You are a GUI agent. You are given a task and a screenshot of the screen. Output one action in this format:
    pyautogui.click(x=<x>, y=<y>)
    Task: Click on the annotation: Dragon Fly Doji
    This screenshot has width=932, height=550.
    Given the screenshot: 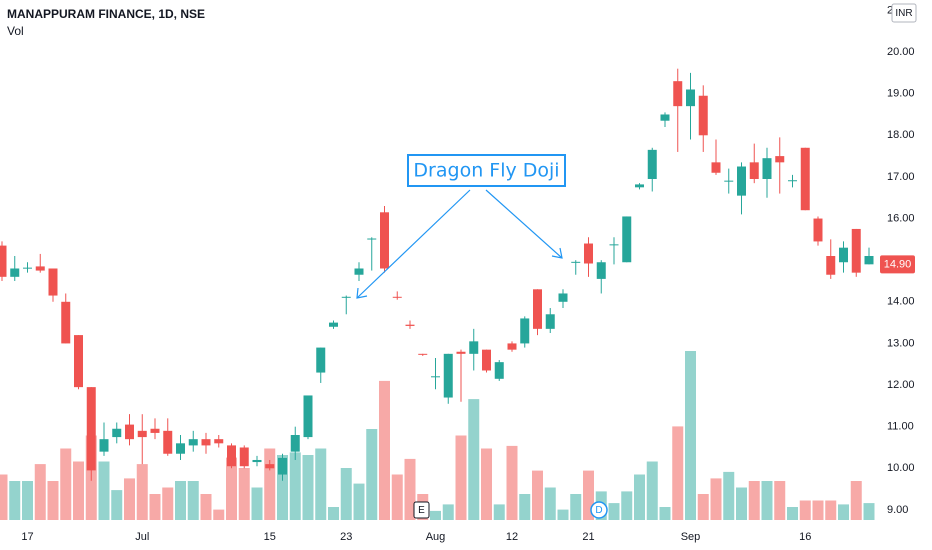 What is the action you would take?
    pyautogui.click(x=461, y=226)
    